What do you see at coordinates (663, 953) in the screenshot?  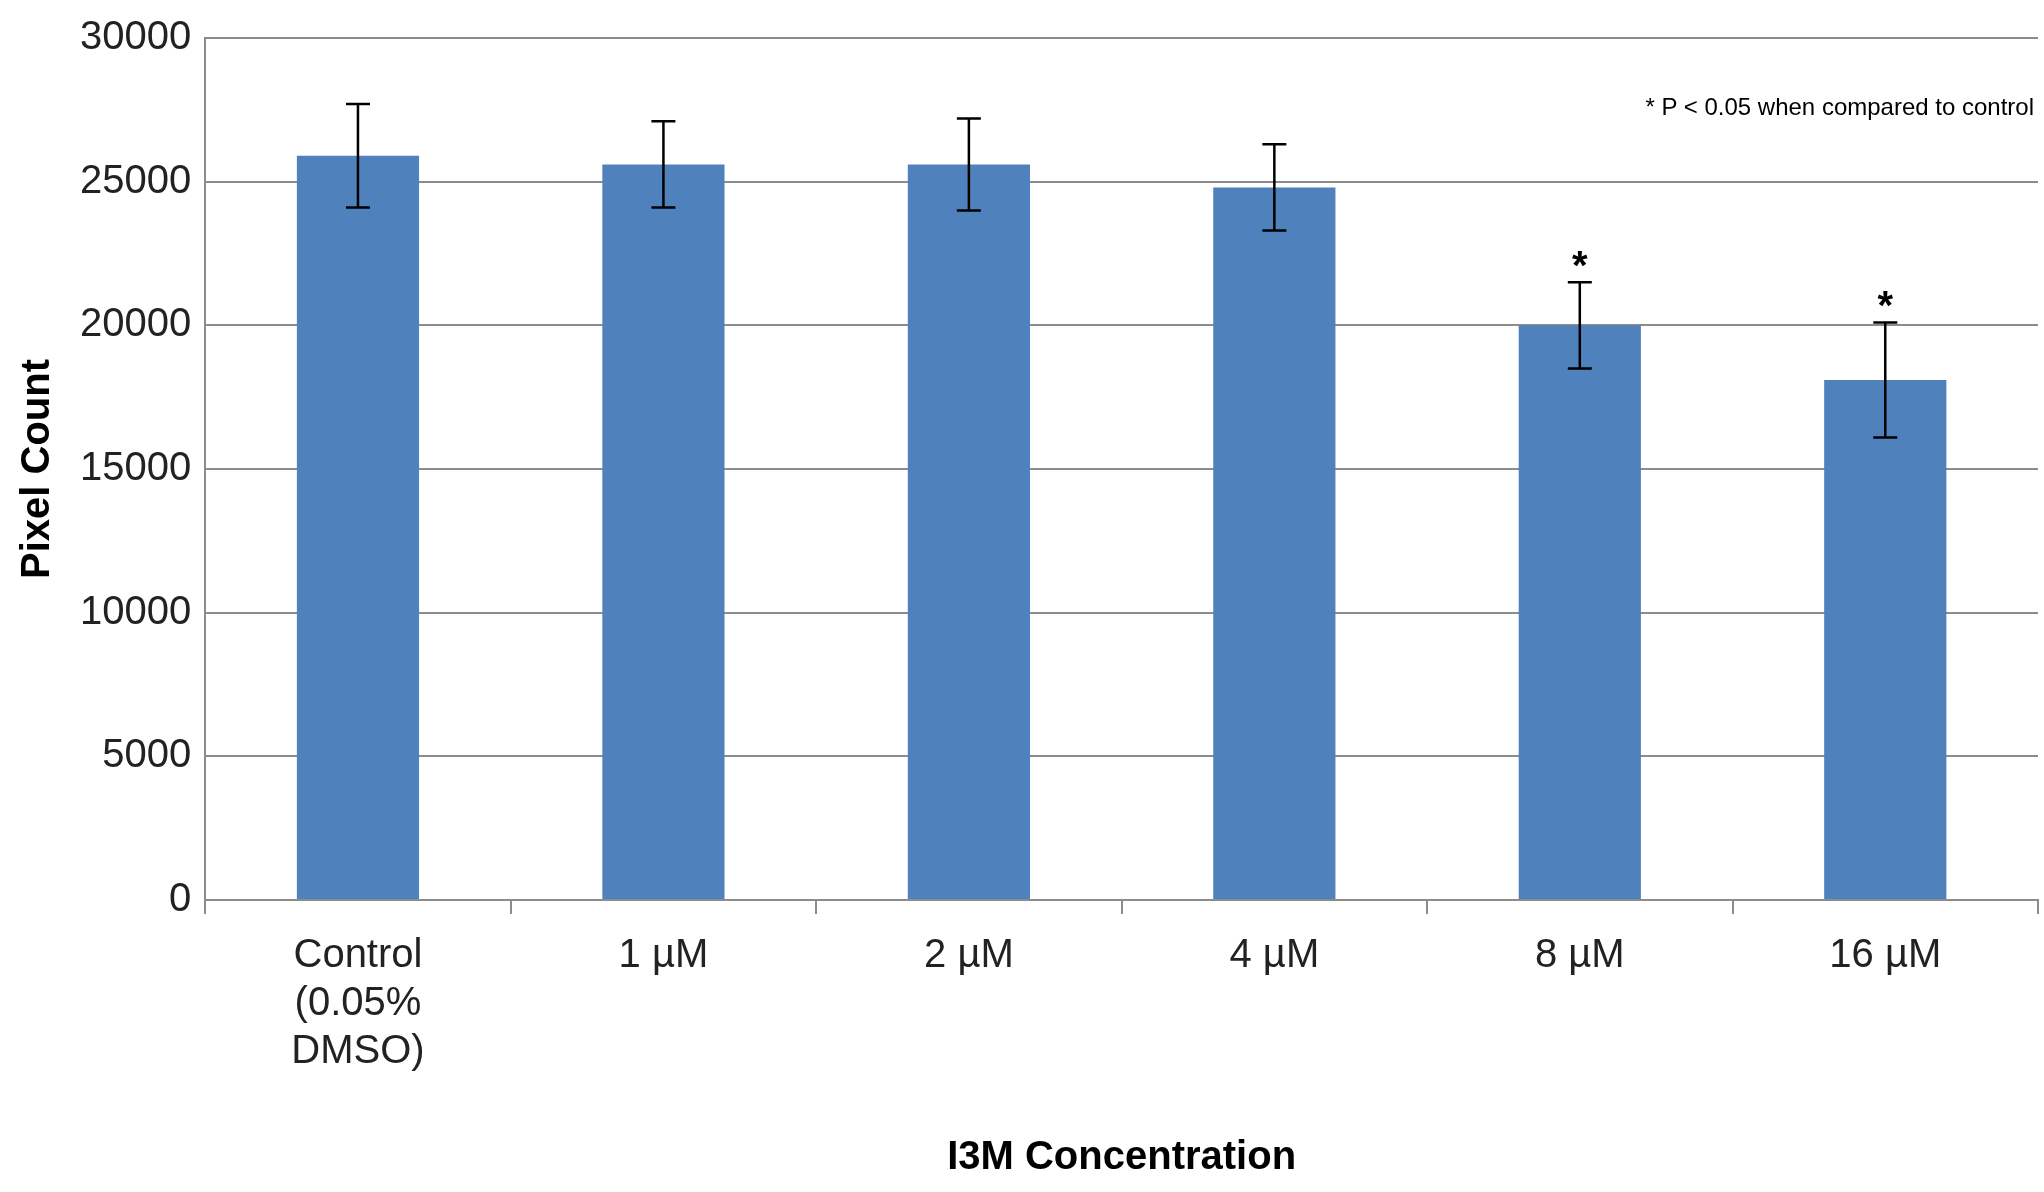 I see `x-tick-label: 1 µM` at bounding box center [663, 953].